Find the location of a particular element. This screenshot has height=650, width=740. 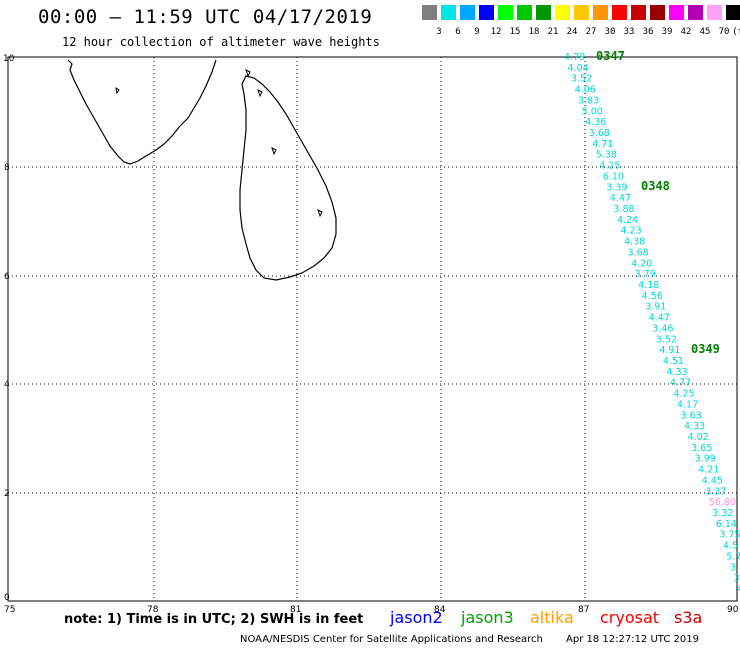

legend-label: 27 is located at coordinates (591, 32).